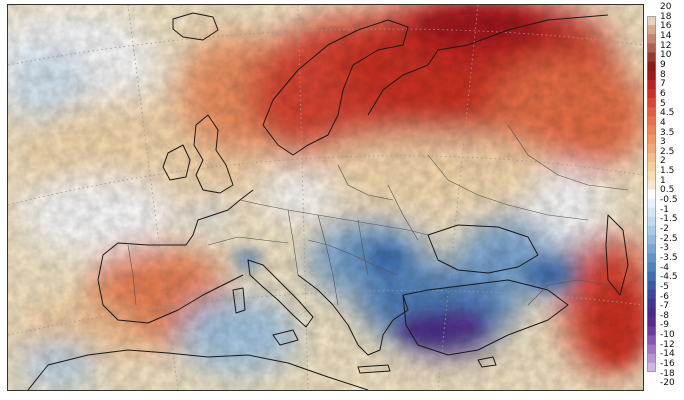 This screenshot has height=400, width=684. Describe the element at coordinates (664, 306) in the screenshot. I see `colorbar-tick-label: -7` at that location.